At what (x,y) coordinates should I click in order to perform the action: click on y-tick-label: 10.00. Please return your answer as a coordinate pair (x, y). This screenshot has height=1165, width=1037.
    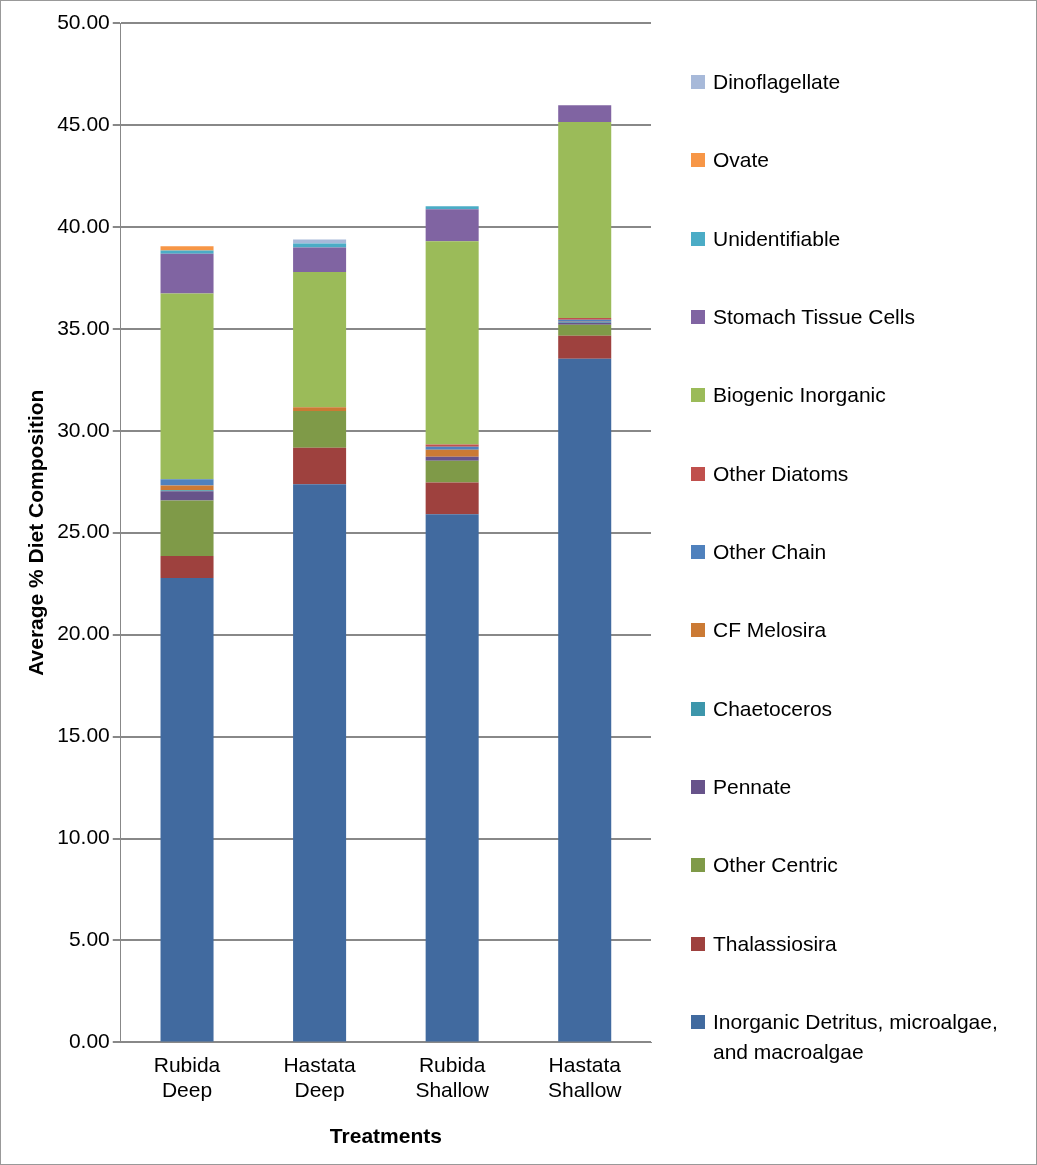
    Looking at the image, I should click on (83, 837).